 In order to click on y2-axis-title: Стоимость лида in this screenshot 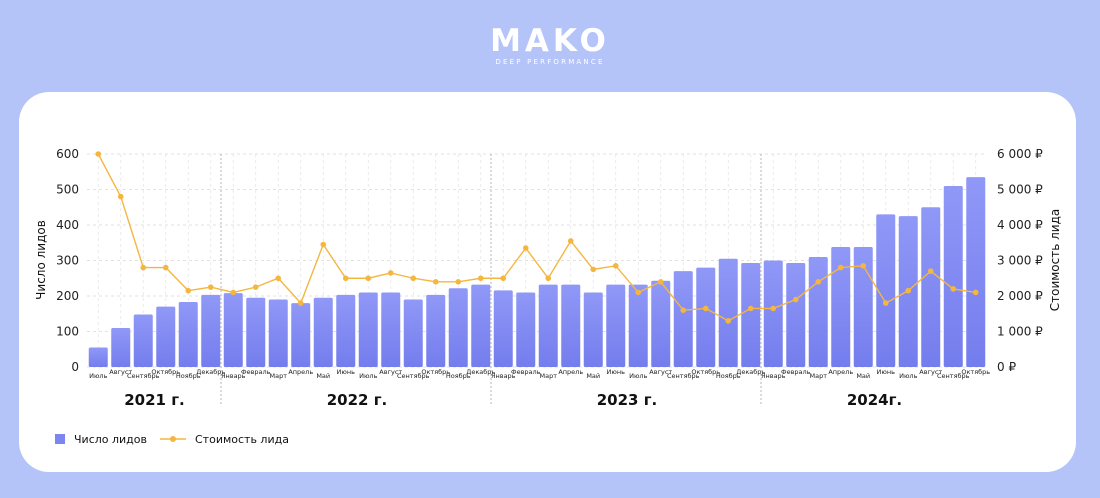, I will do `click(1055, 260)`.